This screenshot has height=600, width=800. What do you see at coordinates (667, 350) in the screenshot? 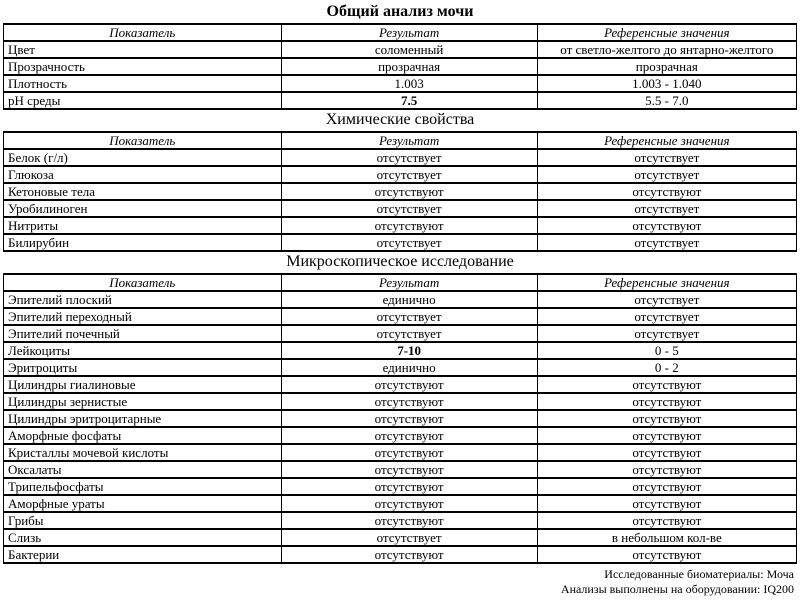
I see `reference-cell: 0 - 5` at bounding box center [667, 350].